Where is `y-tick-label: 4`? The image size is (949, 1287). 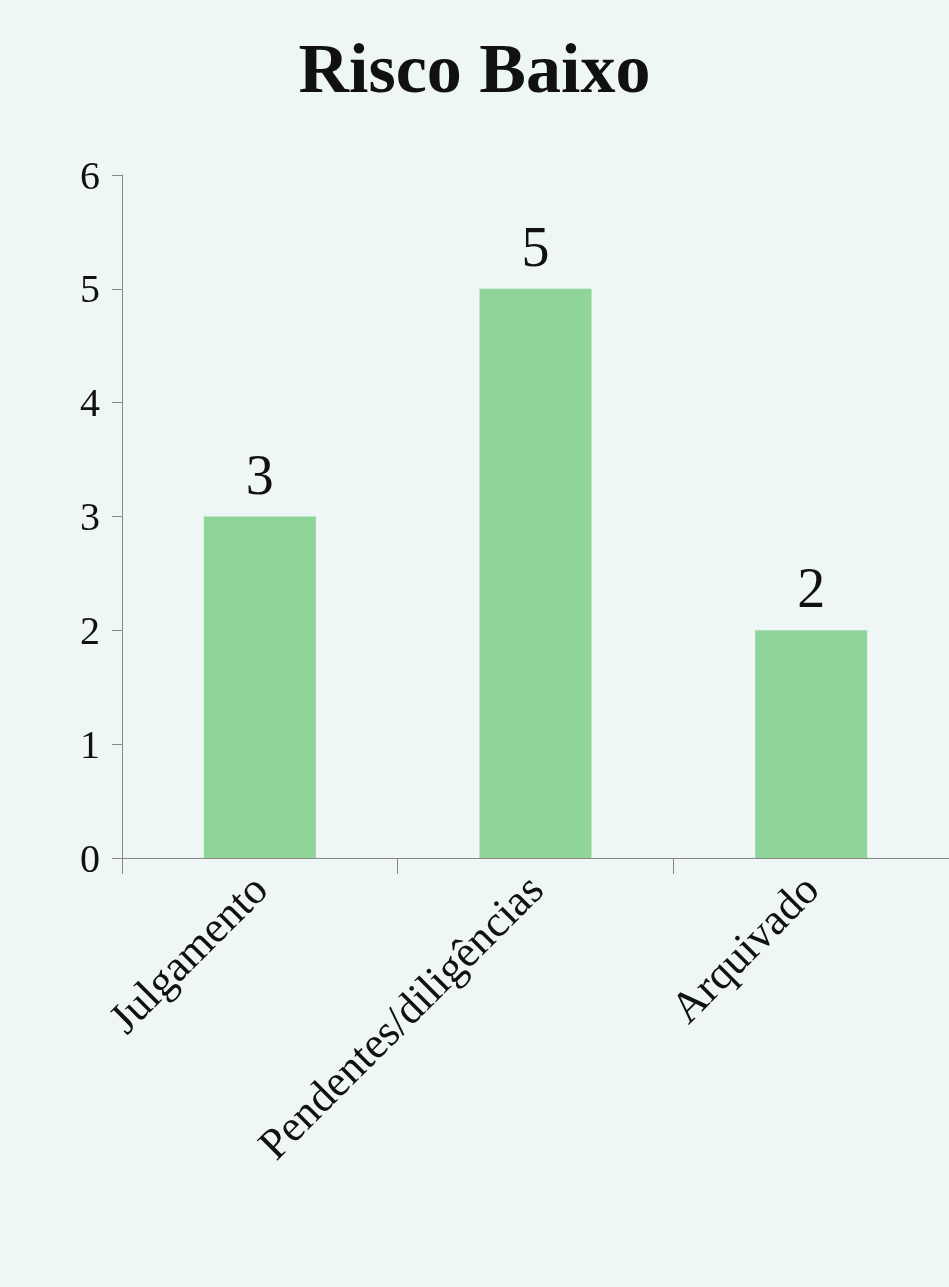
y-tick-label: 4 is located at coordinates (90, 403).